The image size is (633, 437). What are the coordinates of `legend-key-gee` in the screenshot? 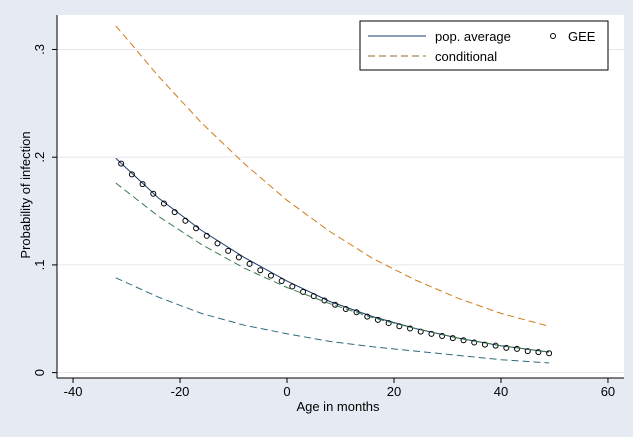 It's located at (553, 36).